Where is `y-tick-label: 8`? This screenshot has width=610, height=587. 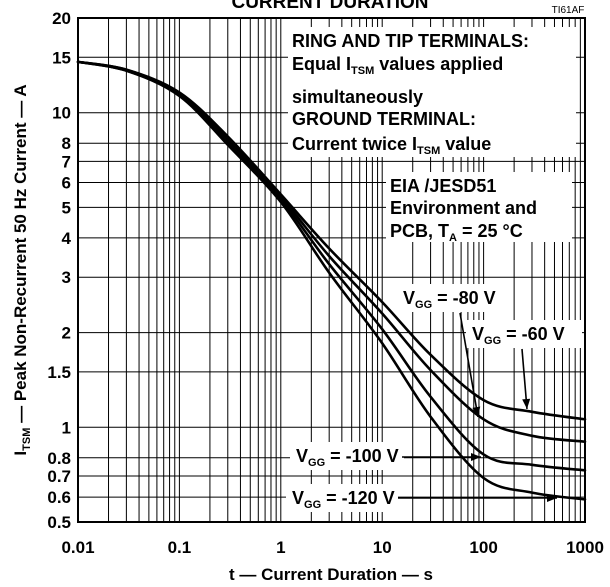
y-tick-label: 8 is located at coordinates (66, 143).